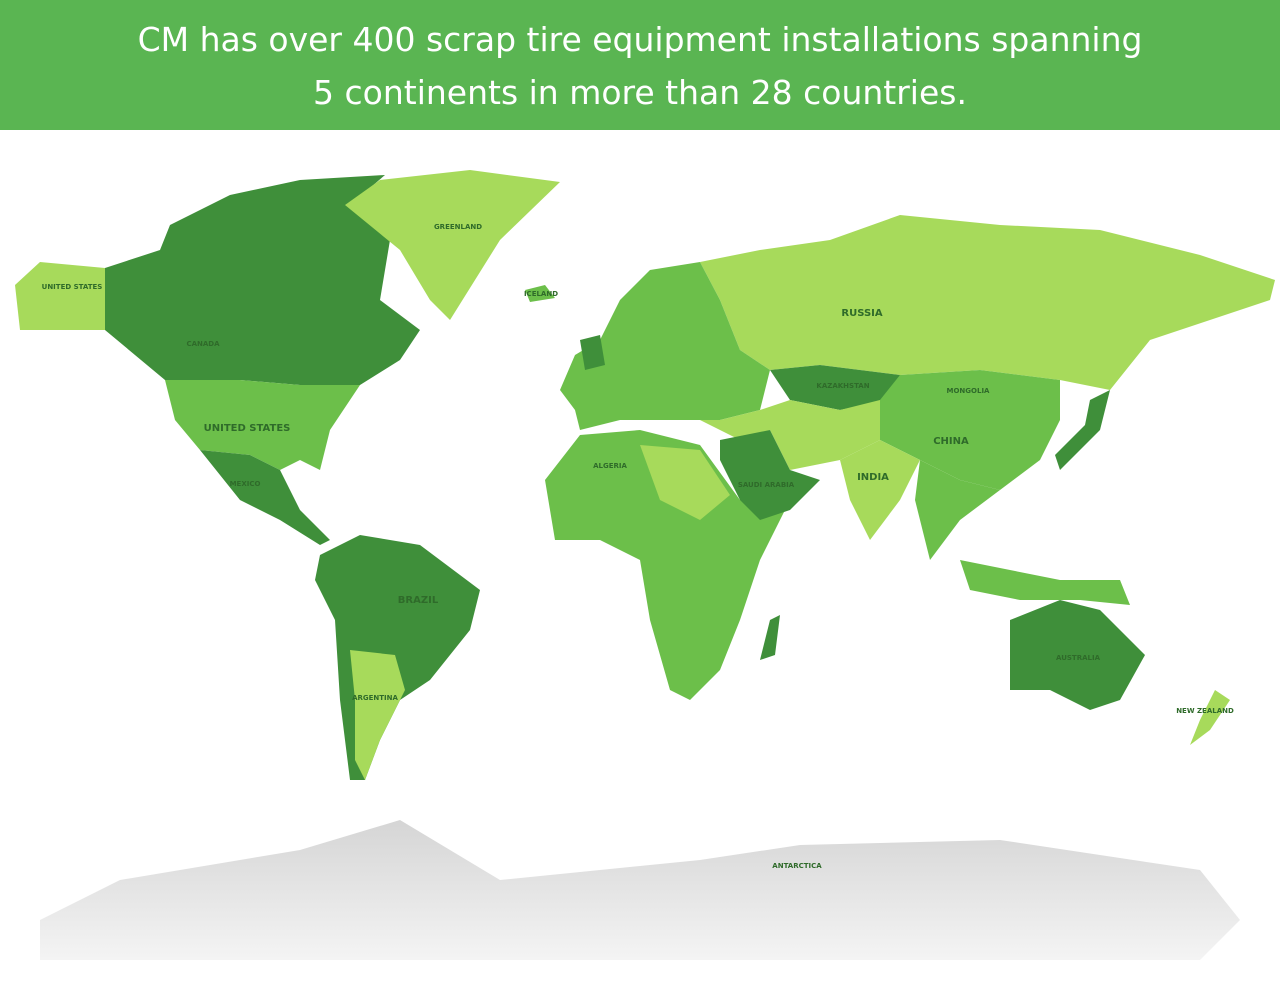 The image size is (1280, 1000). I want to click on country-label: INDIA, so click(873, 477).